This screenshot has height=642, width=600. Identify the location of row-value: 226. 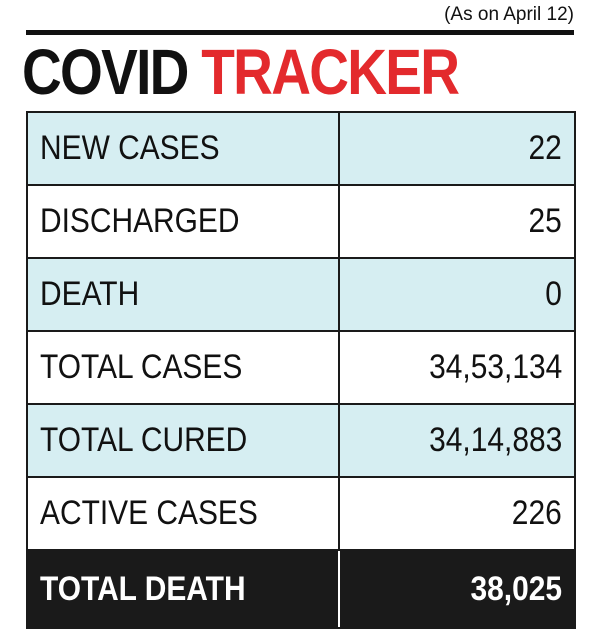
(537, 513).